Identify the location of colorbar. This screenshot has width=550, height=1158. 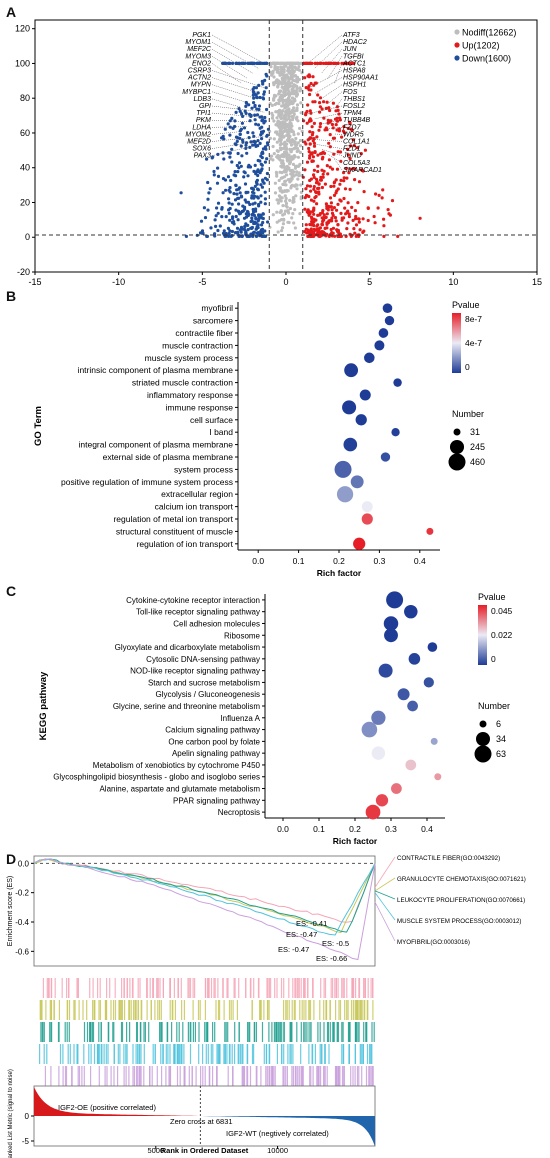
(482, 635).